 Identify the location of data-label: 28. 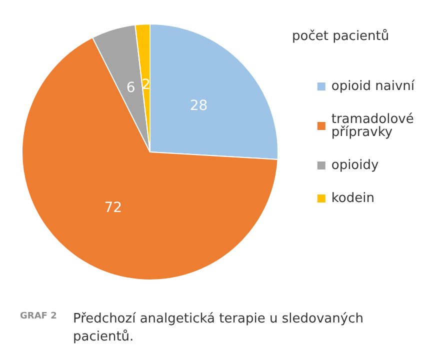
(199, 106).